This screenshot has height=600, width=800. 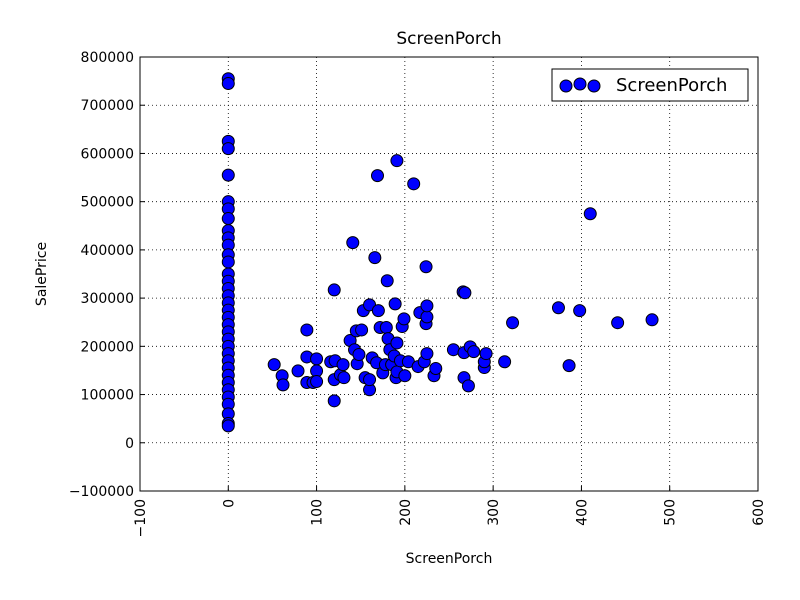 What do you see at coordinates (671, 512) in the screenshot?
I see `x-tick-label: 500` at bounding box center [671, 512].